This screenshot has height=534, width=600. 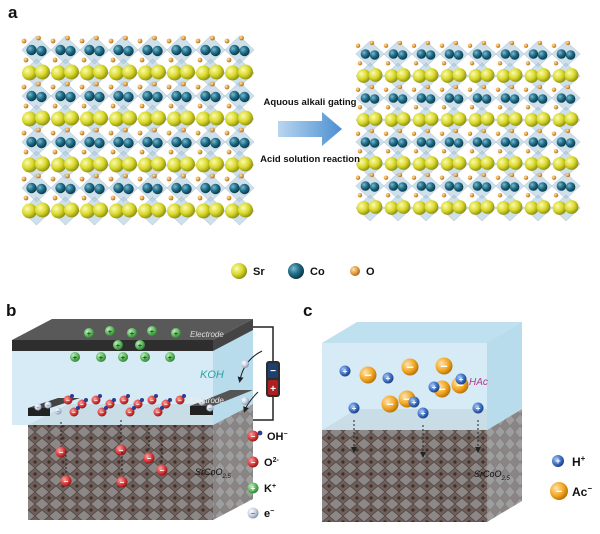 What do you see at coordinates (260, 513) in the screenshot?
I see `legend-e: − e−` at bounding box center [260, 513].